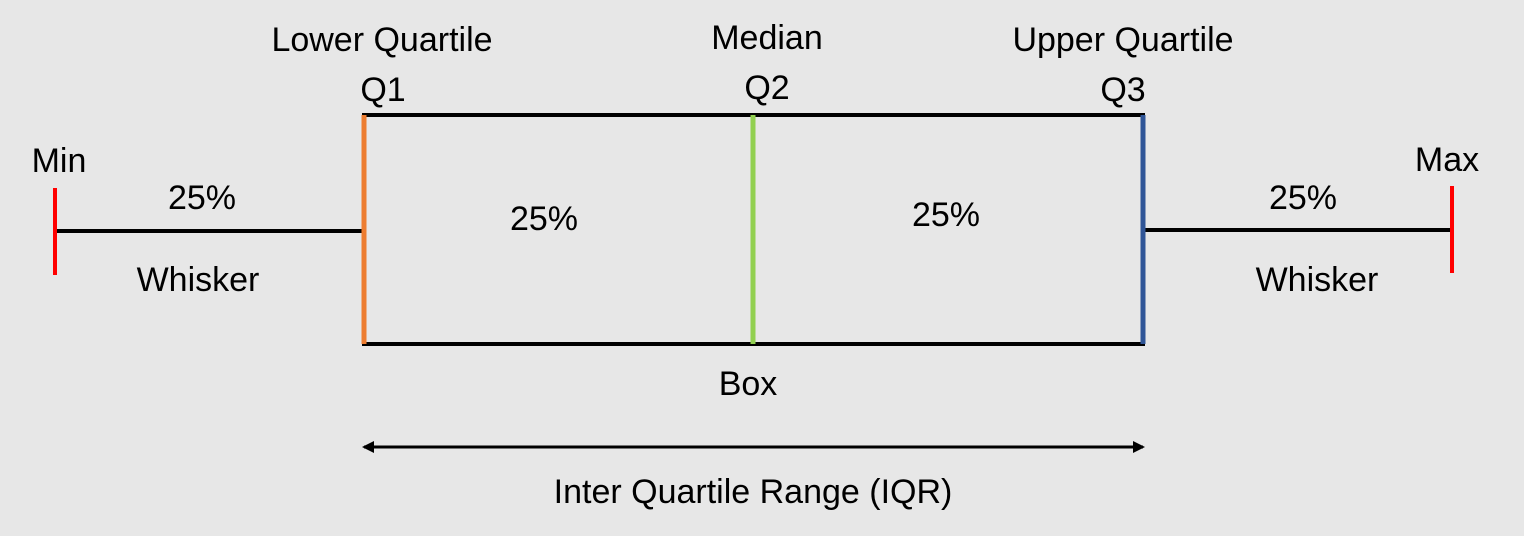 The image size is (1524, 536). I want to click on min-label: Min, so click(59, 161).